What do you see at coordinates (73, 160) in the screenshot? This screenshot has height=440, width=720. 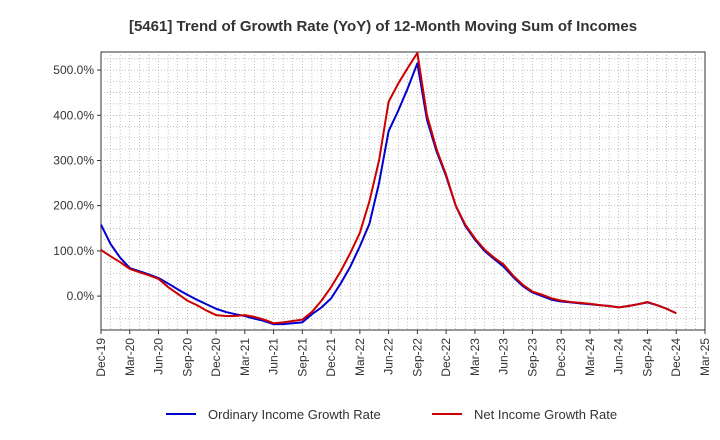 I see `y-tick-label: 300.0%` at bounding box center [73, 160].